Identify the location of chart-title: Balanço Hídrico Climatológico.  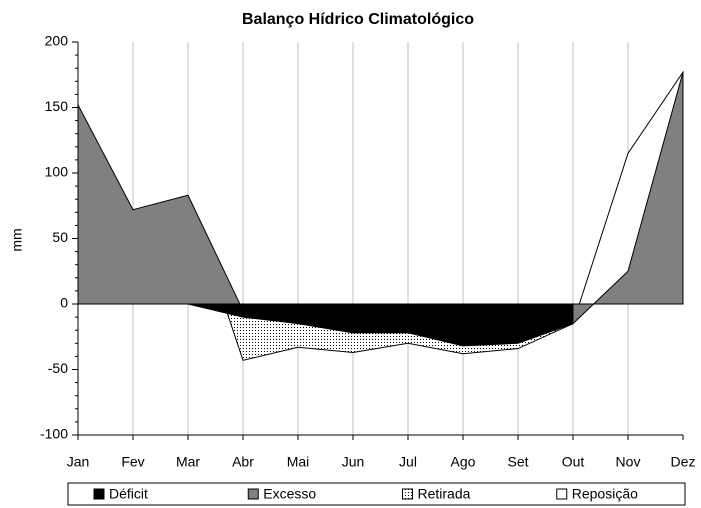
(358, 19).